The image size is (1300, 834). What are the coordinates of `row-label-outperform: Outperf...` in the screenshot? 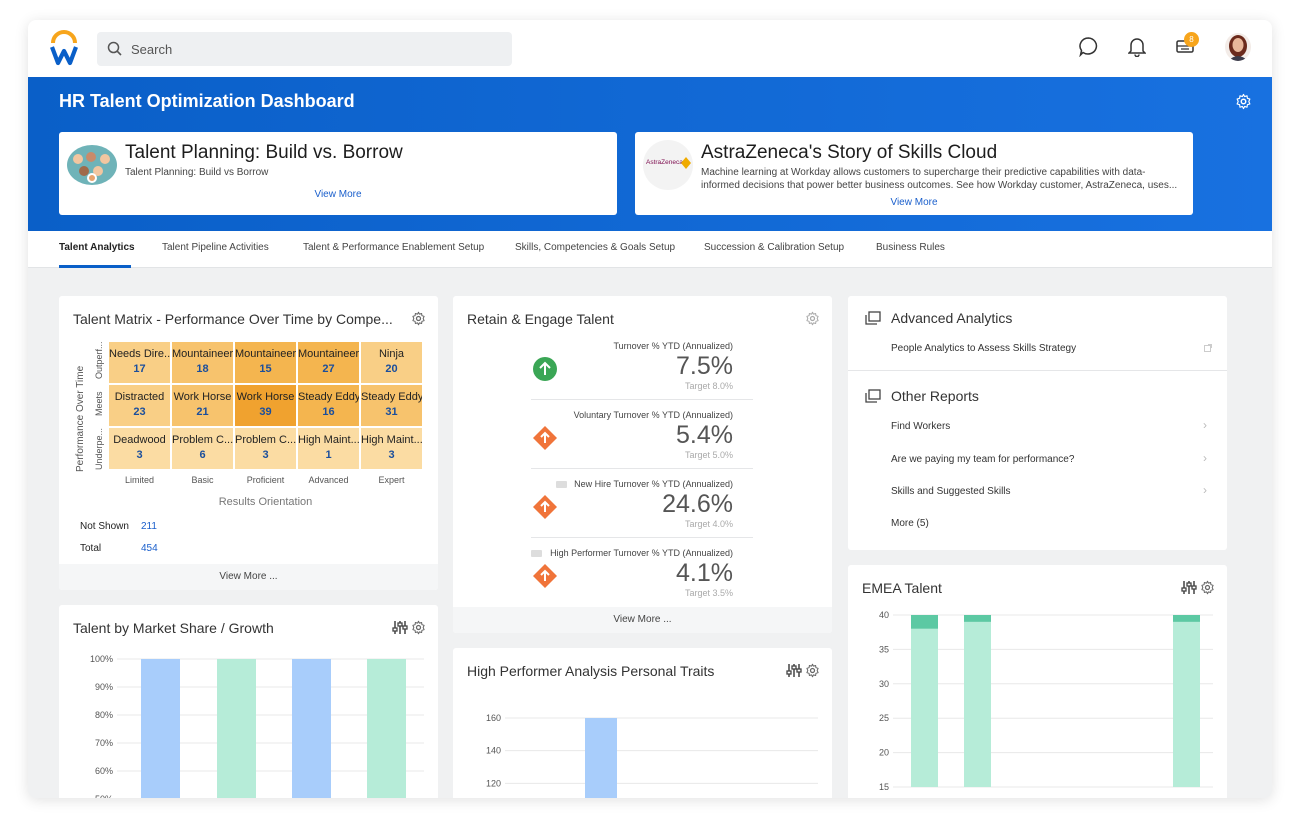 It's located at (99, 360).